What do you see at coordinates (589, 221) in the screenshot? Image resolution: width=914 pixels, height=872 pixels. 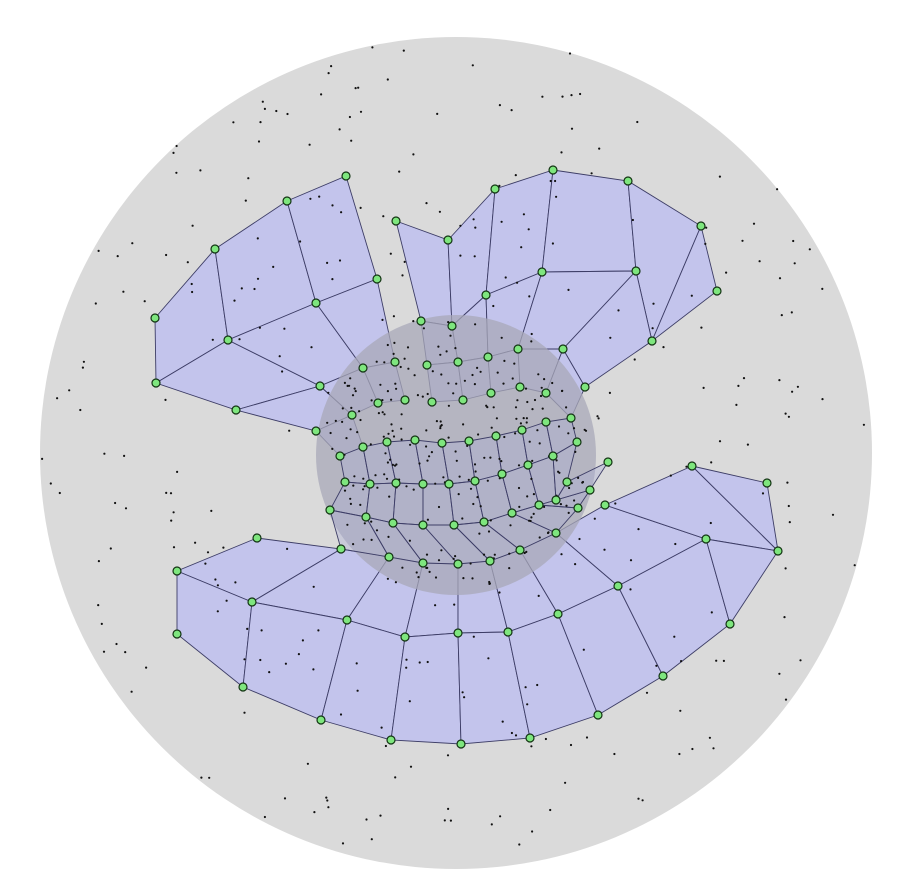 I see `mesh-face` at bounding box center [589, 221].